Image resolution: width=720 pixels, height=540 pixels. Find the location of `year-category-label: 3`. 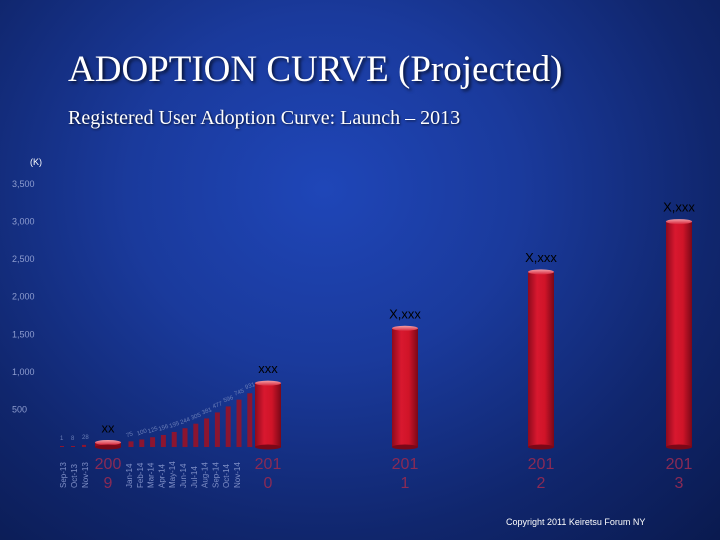

year-category-label: 3 is located at coordinates (679, 483).